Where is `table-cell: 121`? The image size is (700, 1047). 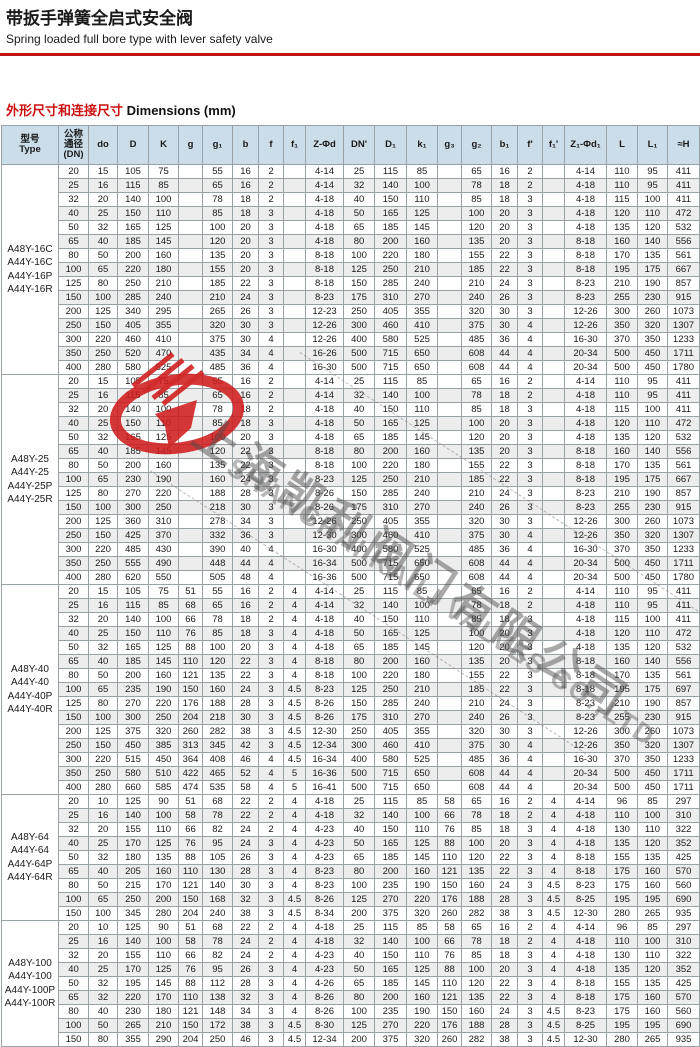 table-cell: 121 is located at coordinates (449, 998).